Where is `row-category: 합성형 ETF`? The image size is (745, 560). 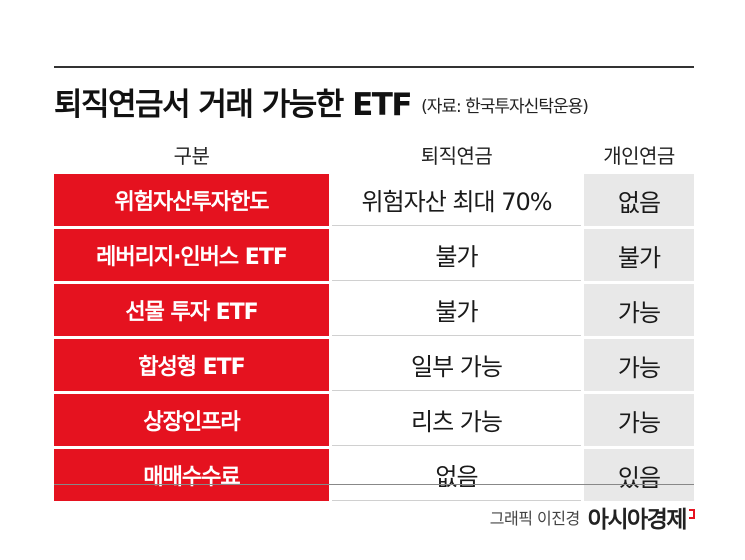 row-category: 합성형 ETF is located at coordinates (191, 365).